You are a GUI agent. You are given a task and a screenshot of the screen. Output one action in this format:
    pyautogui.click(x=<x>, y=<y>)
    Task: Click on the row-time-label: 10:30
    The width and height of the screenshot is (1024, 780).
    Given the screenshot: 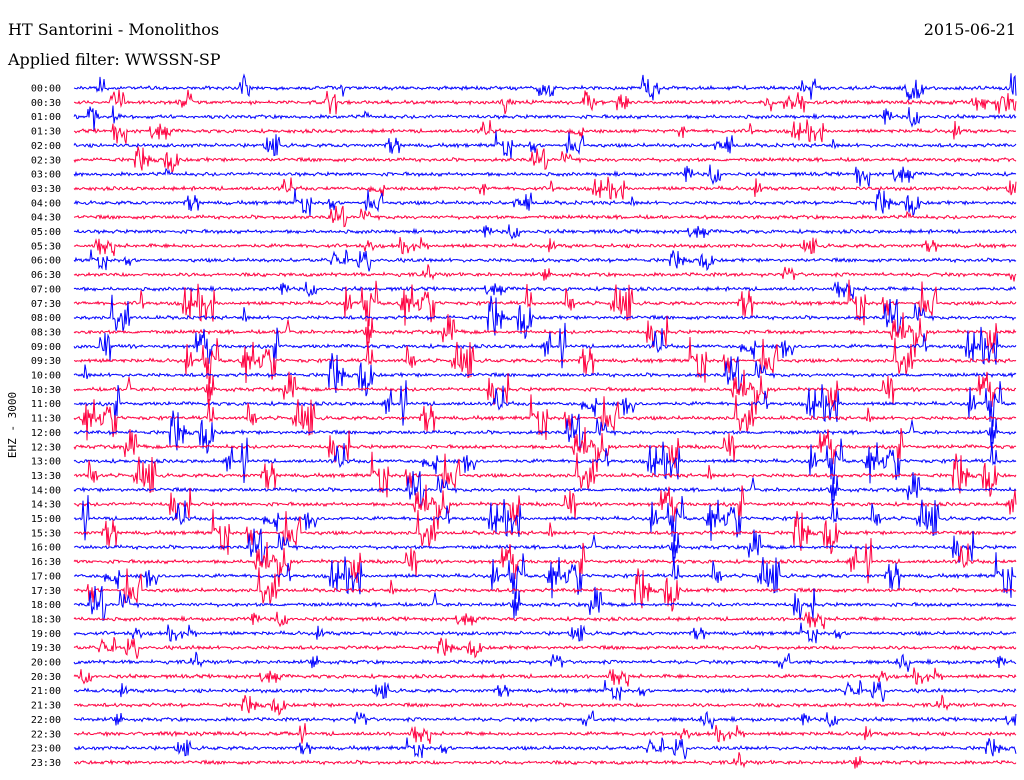 What is the action you would take?
    pyautogui.click(x=46, y=390)
    